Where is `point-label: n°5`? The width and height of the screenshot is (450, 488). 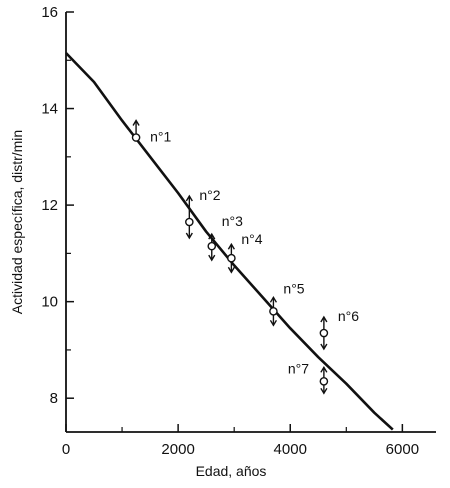
point-label: n°5 is located at coordinates (293, 288).